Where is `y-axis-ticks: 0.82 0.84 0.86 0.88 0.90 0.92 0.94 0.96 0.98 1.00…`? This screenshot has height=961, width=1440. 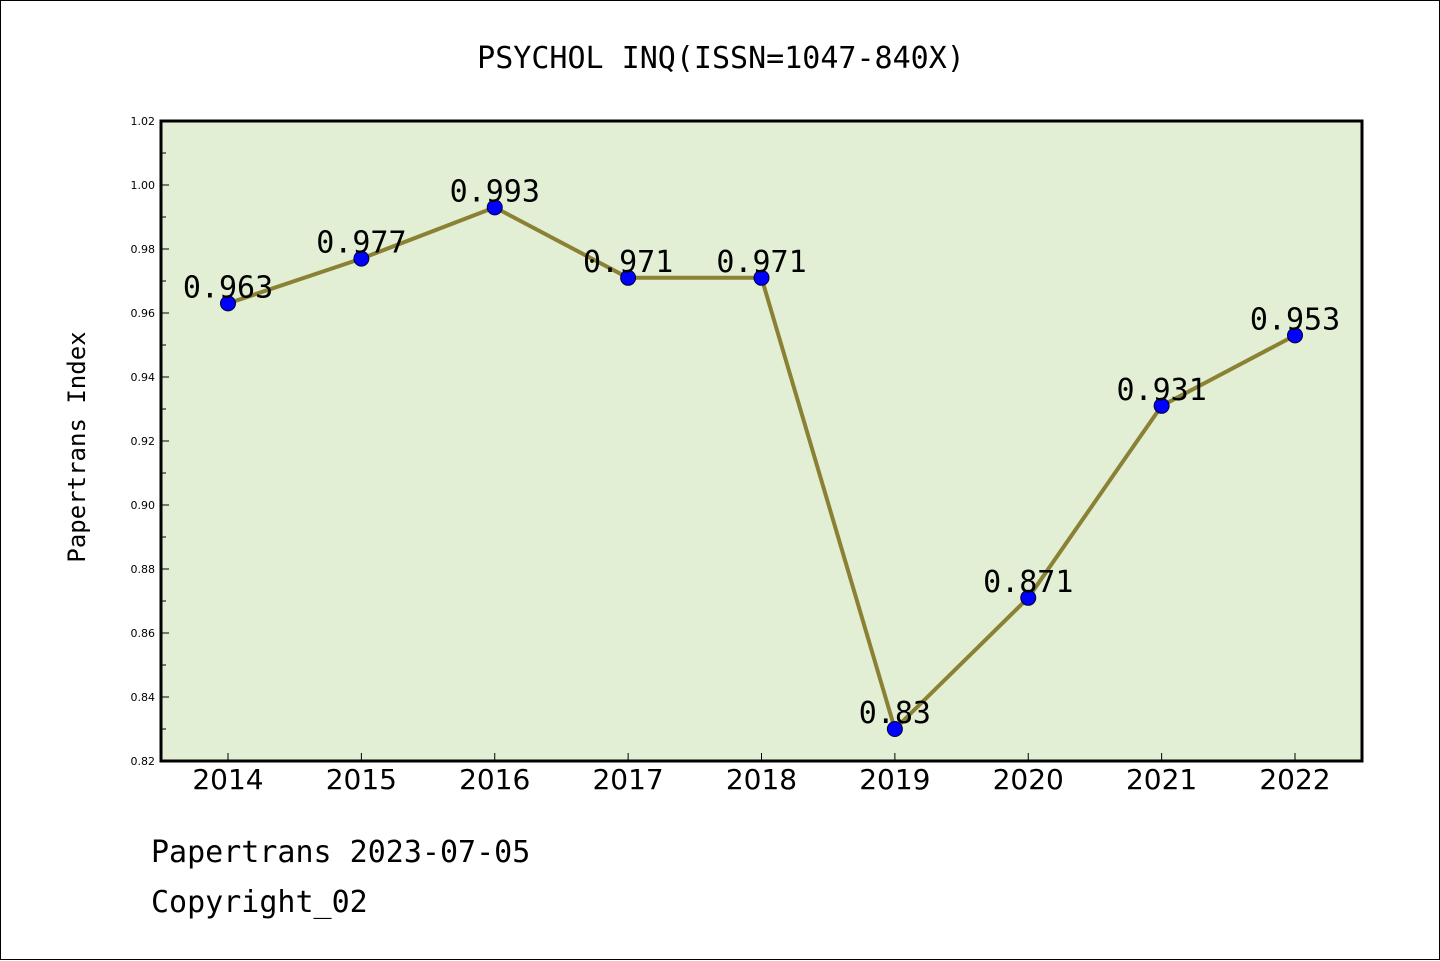
y-axis-ticks: 0.82 0.84 0.86 0.88 0.90 0.92 0.94 0.96 0.98 1.00… is located at coordinates (150, 441).